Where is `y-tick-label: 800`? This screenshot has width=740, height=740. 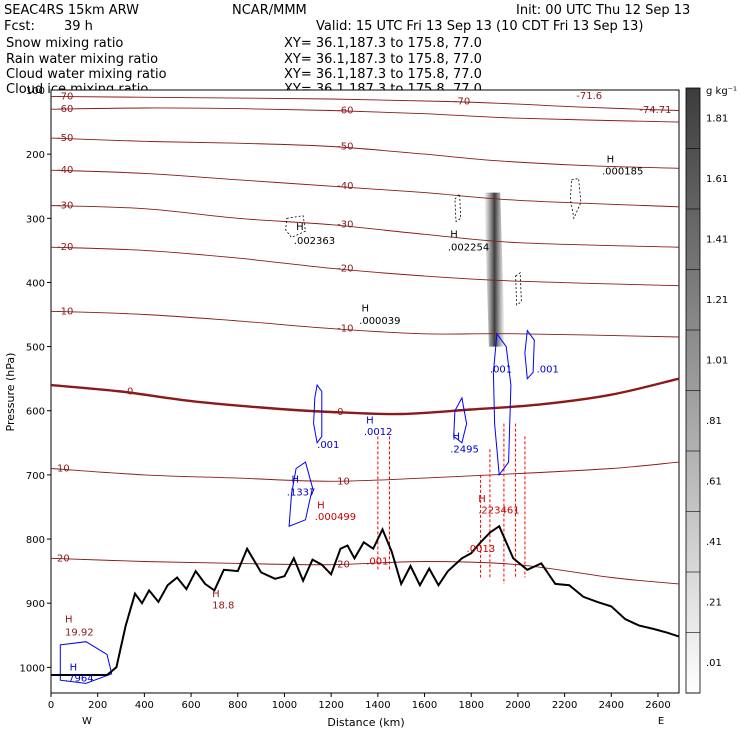
y-tick-label: 800 is located at coordinates (35, 540).